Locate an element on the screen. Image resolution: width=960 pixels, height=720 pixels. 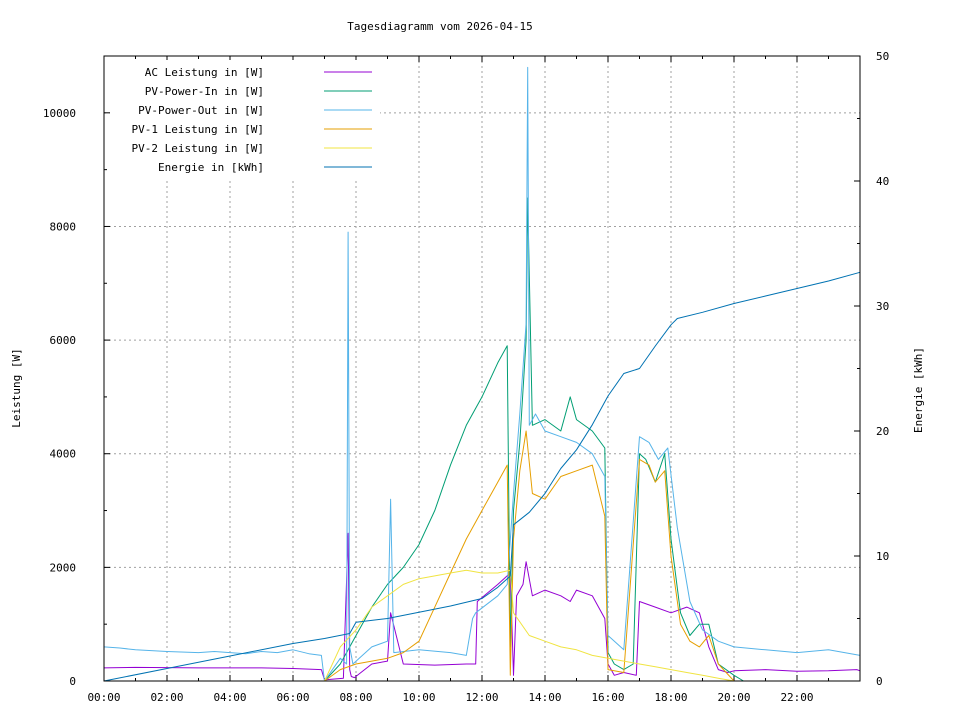
y-tick-label: 6000 is located at coordinates (63, 340).